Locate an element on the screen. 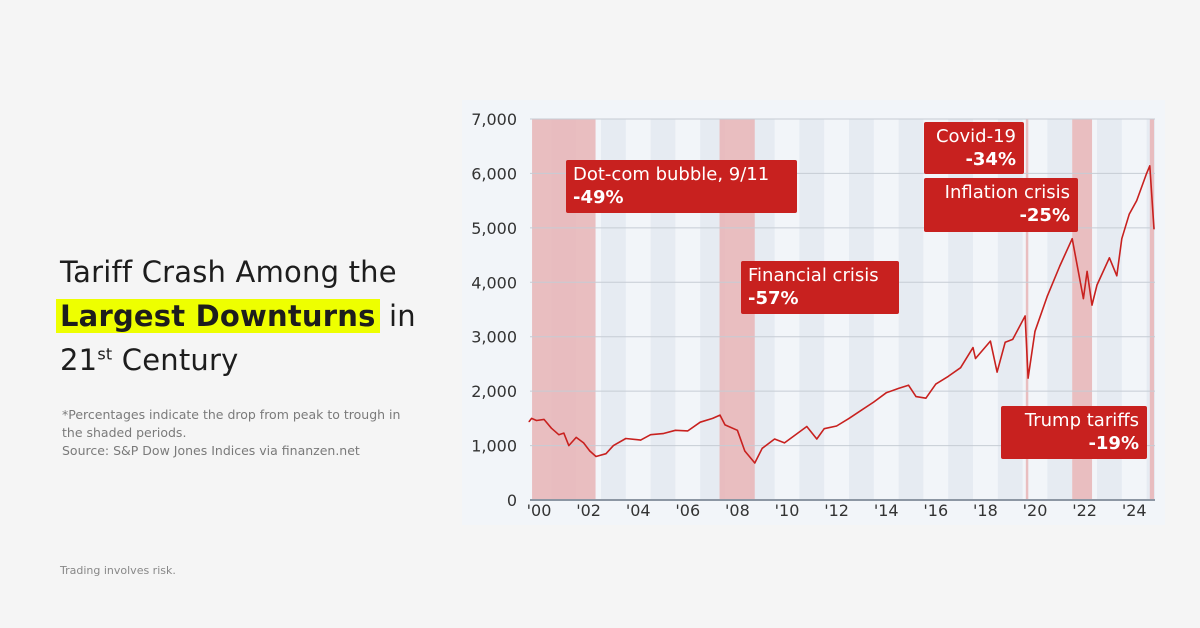 The image size is (1200, 628). annotation-label: Inflation crisis is located at coordinates (1007, 192).